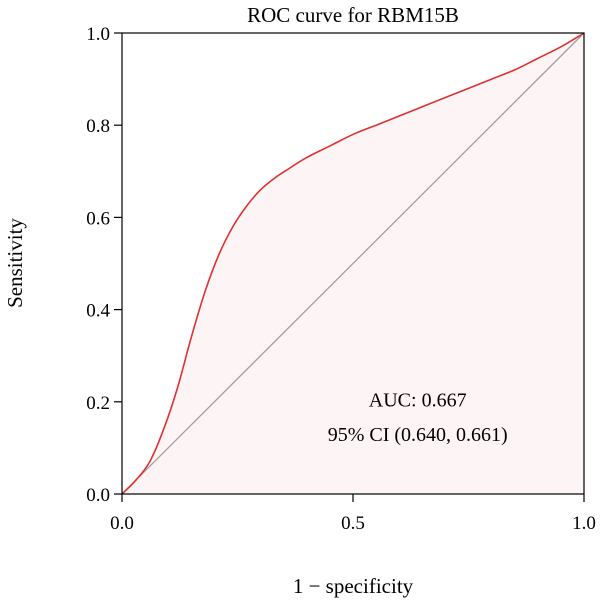  Describe the element at coordinates (98, 403) in the screenshot. I see `y-tick-label: 0.2` at that location.